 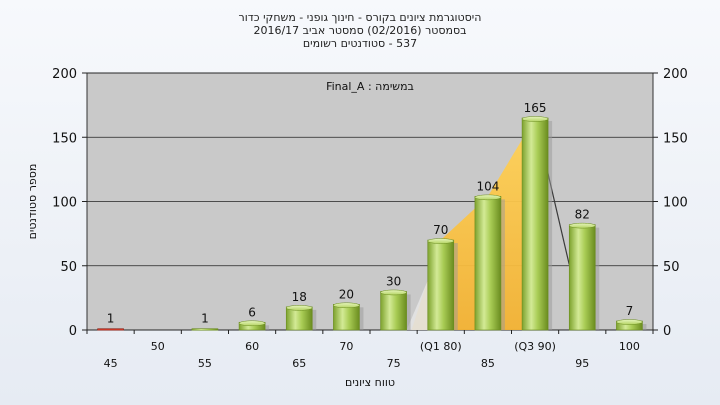 I want to click on y-tick-label-left: 100, so click(x=64, y=203).